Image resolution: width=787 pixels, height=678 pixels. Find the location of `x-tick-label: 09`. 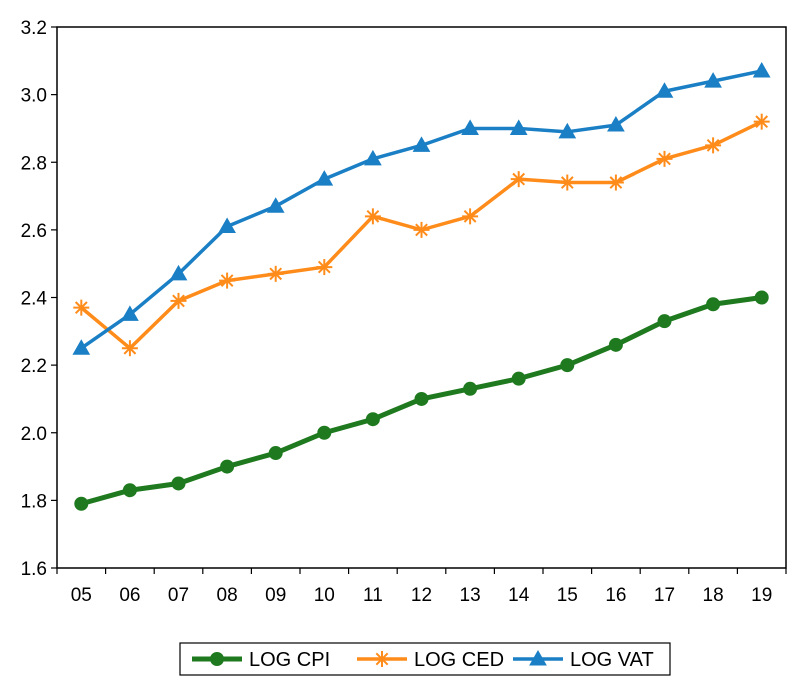

x-tick-label: 09 is located at coordinates (275, 595).